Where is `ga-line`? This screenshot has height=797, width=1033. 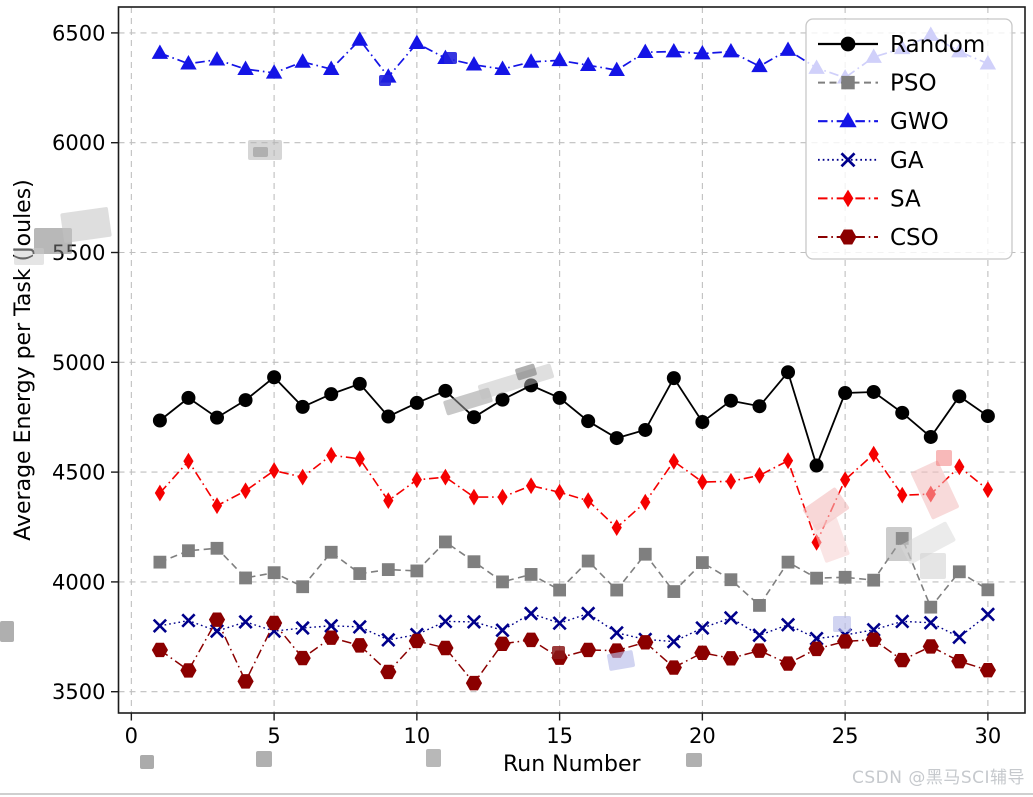 ga-line is located at coordinates (574, 627).